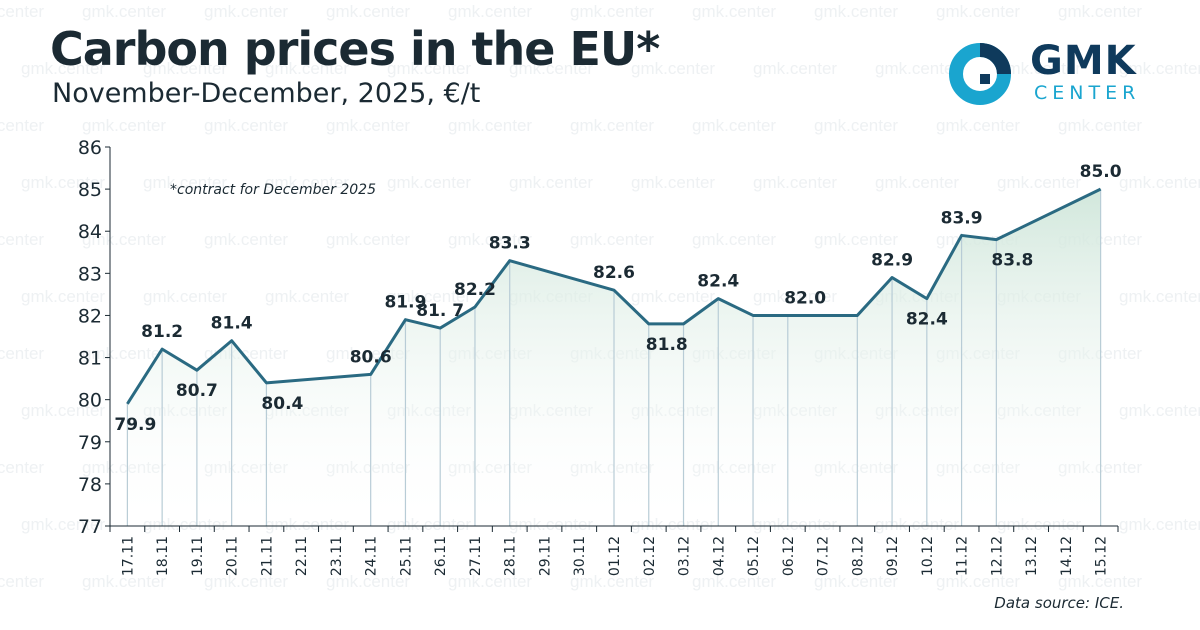 The width and height of the screenshot is (1200, 630). I want to click on x-tick-label: 30.11, so click(580, 556).